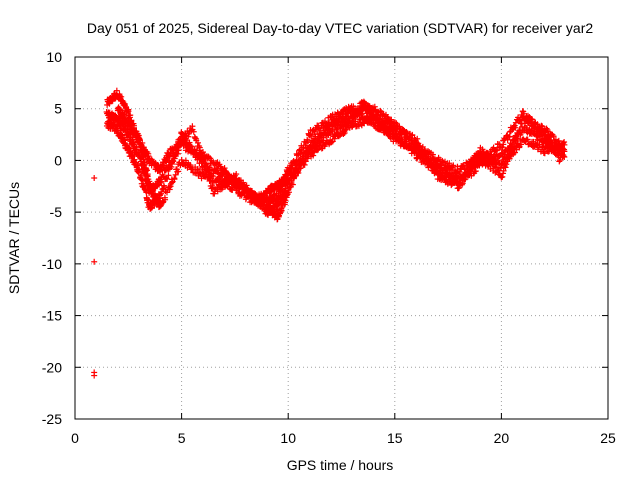  What do you see at coordinates (58, 160) in the screenshot?
I see `y-tick-label: 0` at bounding box center [58, 160].